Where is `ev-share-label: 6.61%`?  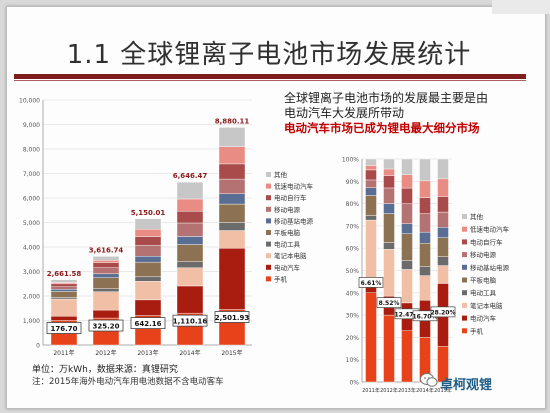 ev-share-label: 6.61% is located at coordinates (371, 283).